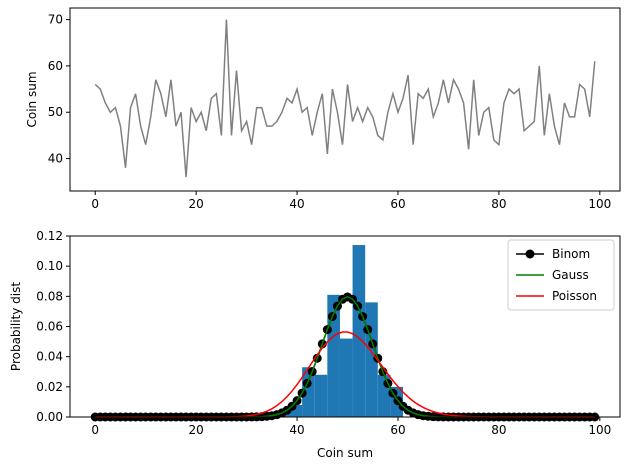  Describe the element at coordinates (571, 254) in the screenshot. I see `legend-label-binom: Binom` at that location.